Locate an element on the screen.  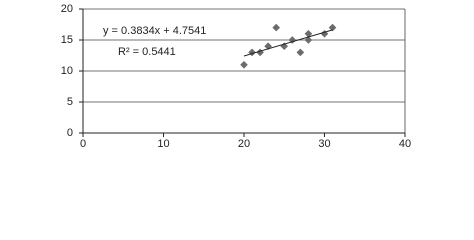
y-tick-label: 5 is located at coordinates (70, 102).